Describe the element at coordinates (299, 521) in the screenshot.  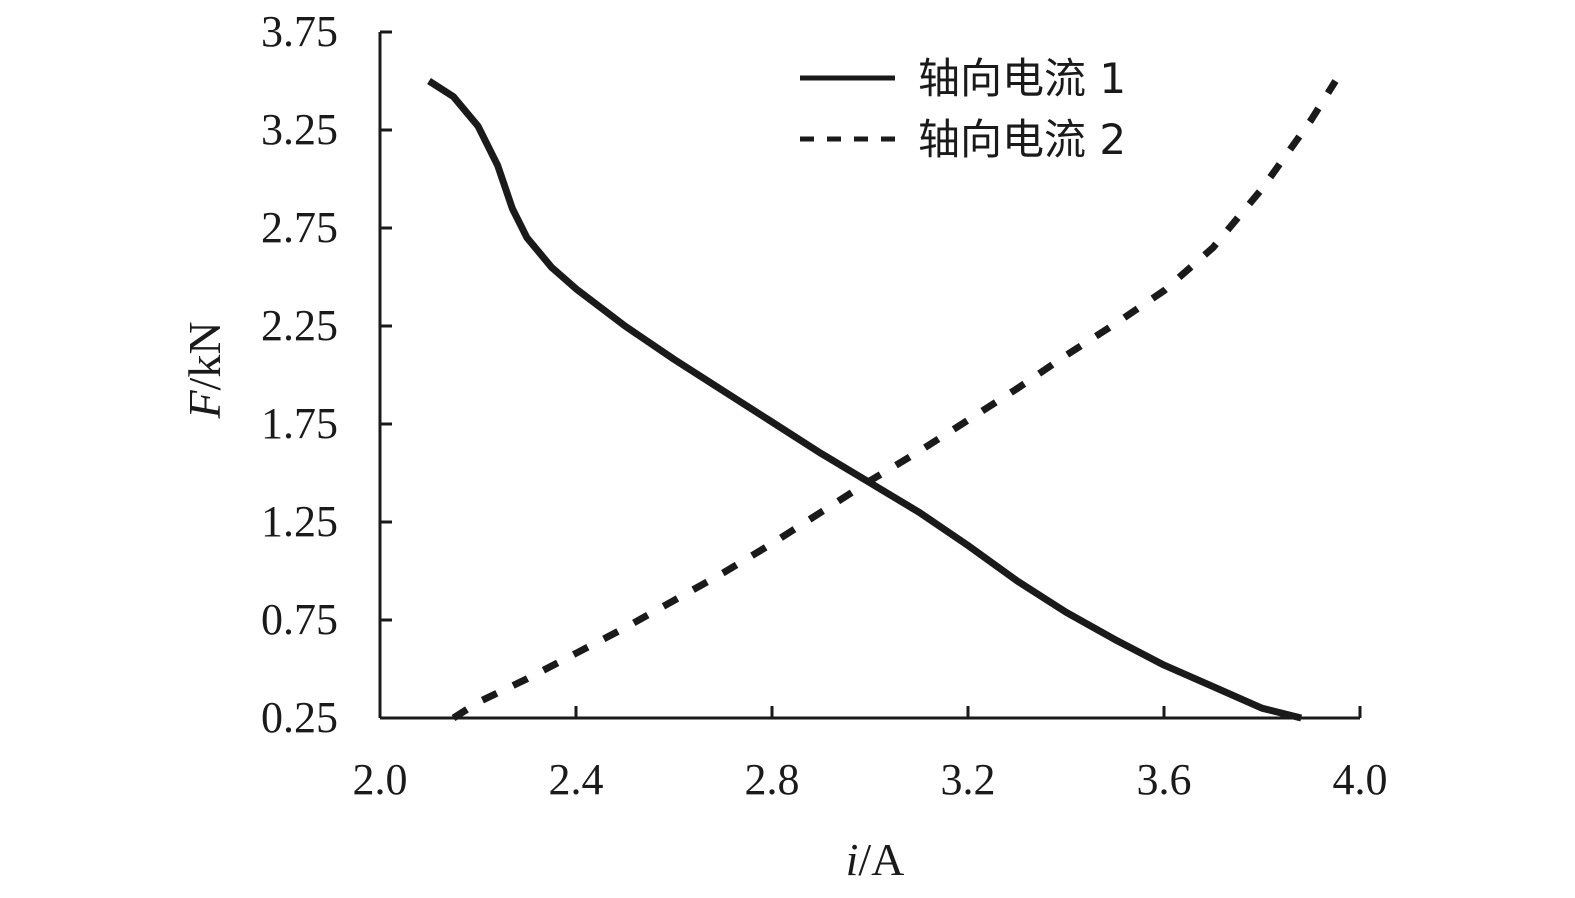
I see `y-tick-label: 1.25` at that location.